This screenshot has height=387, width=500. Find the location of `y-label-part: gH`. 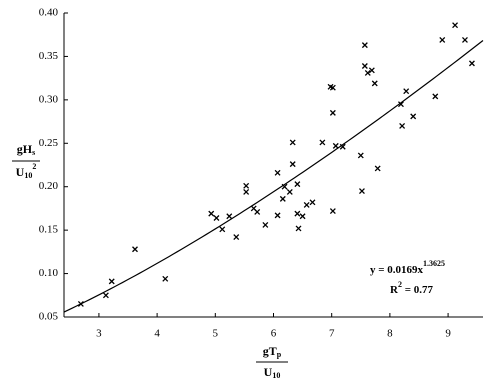

y-label-part: gH is located at coordinates (25, 149).